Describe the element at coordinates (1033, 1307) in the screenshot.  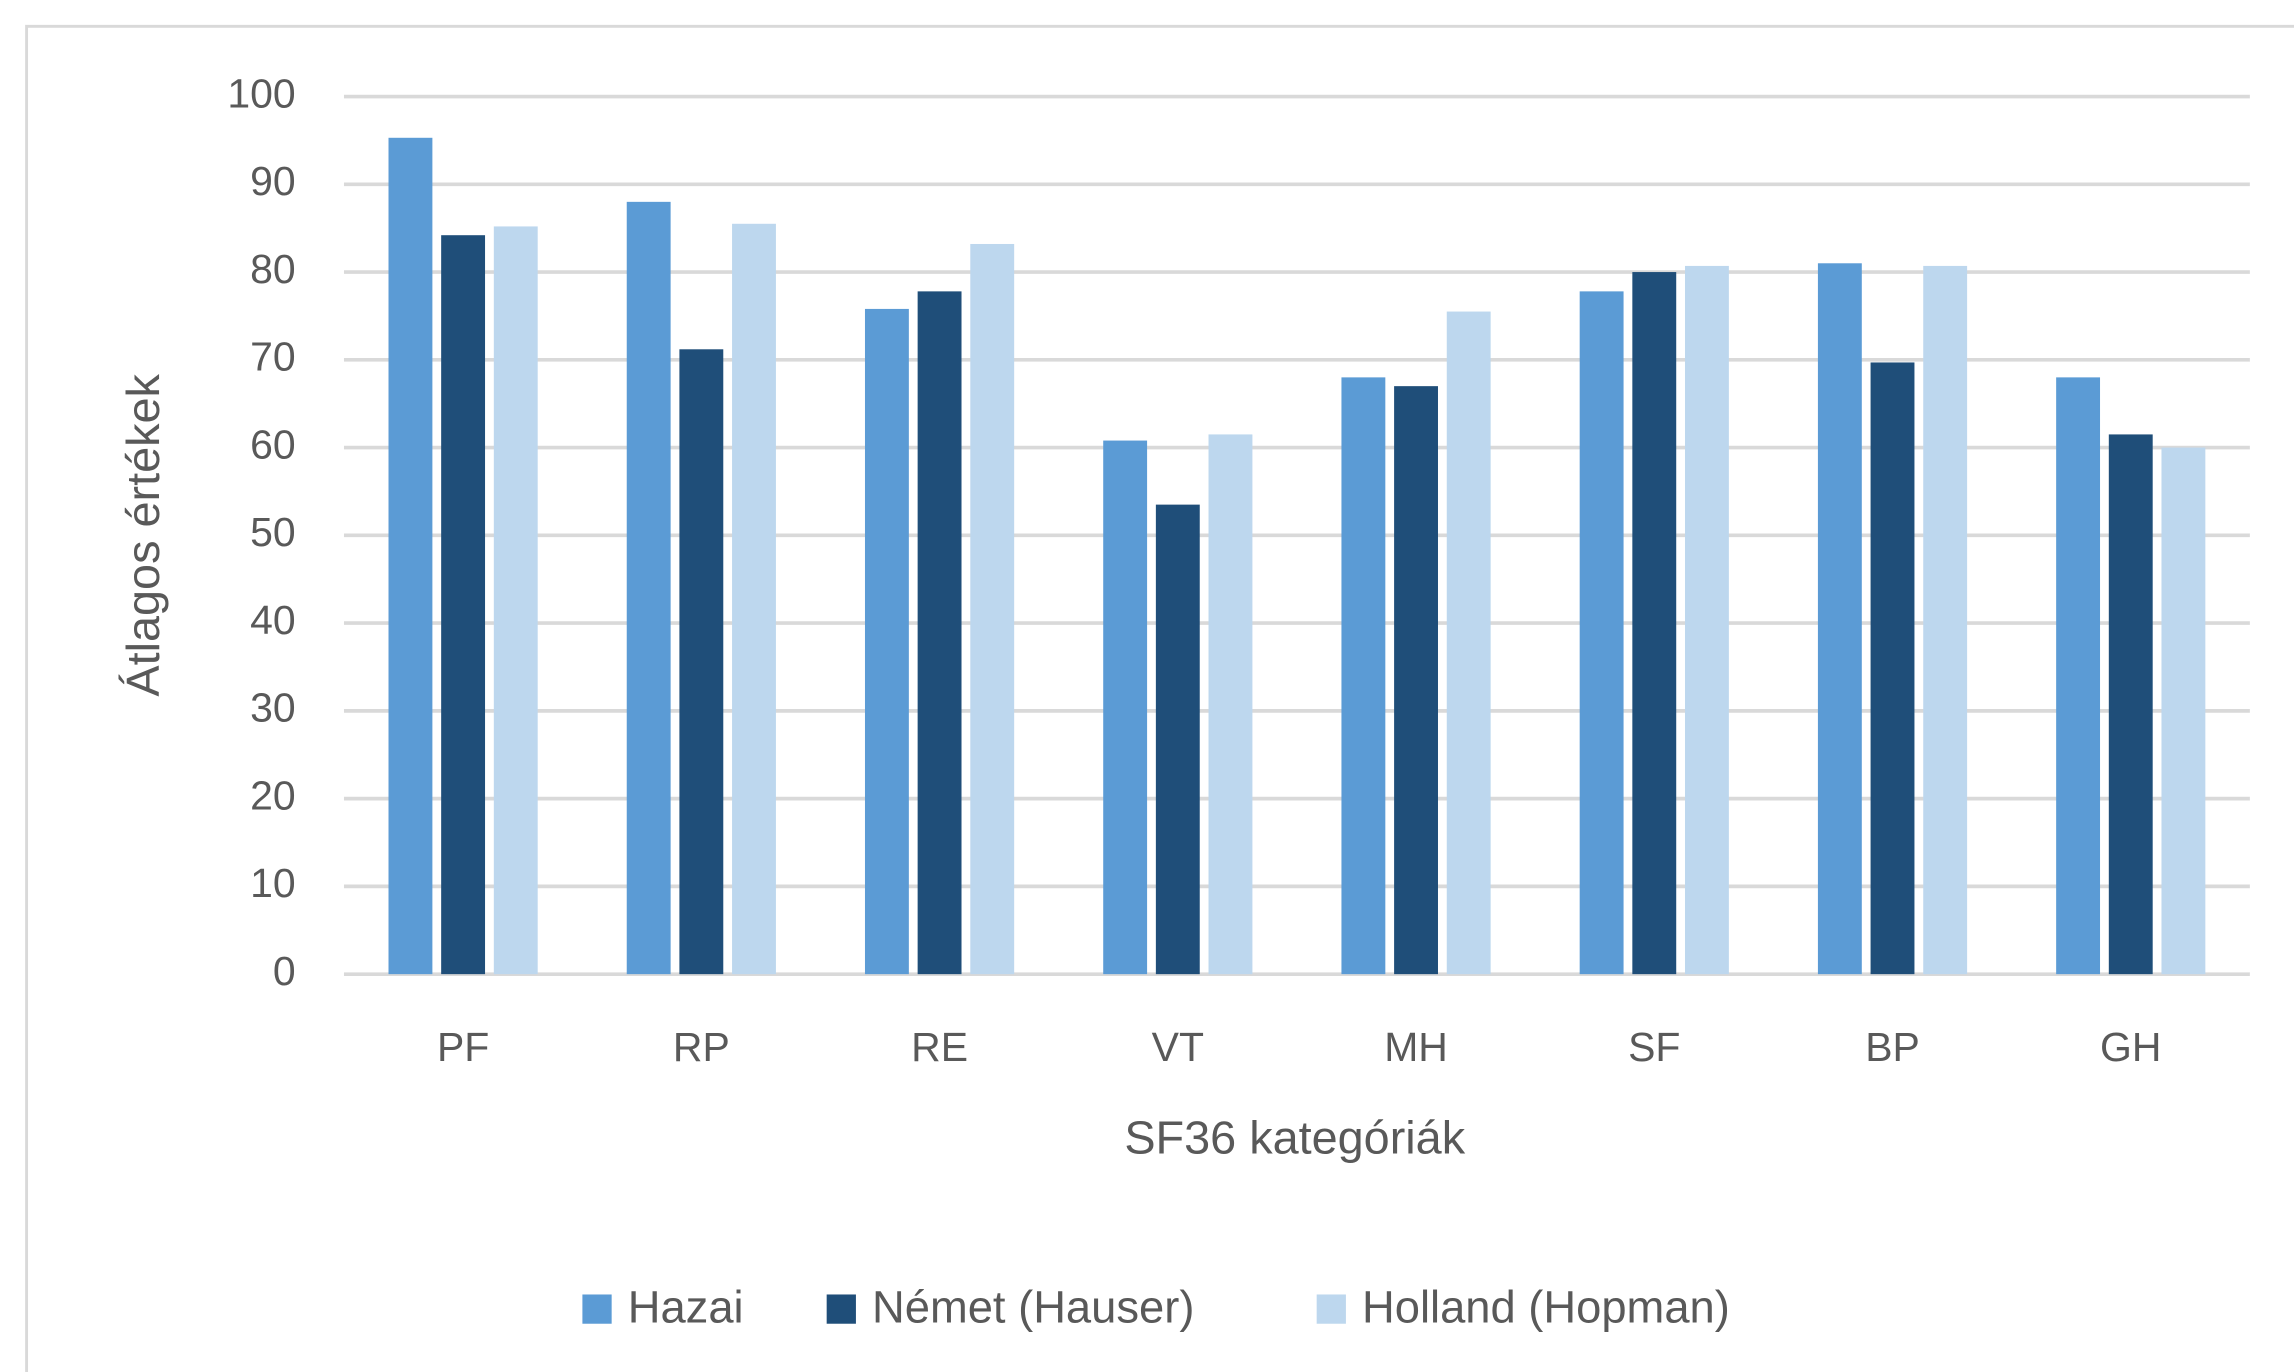
I see `legend-label: Német (Hauser)` at that location.